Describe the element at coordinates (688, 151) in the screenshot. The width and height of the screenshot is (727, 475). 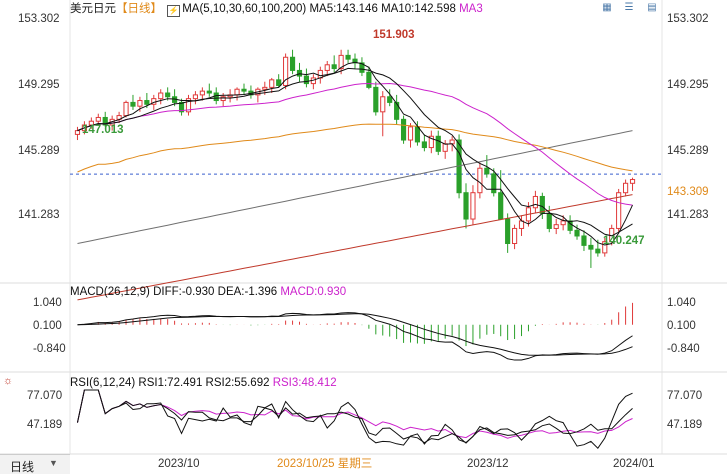
I see `price-axis-right-label: 145.289` at that location.